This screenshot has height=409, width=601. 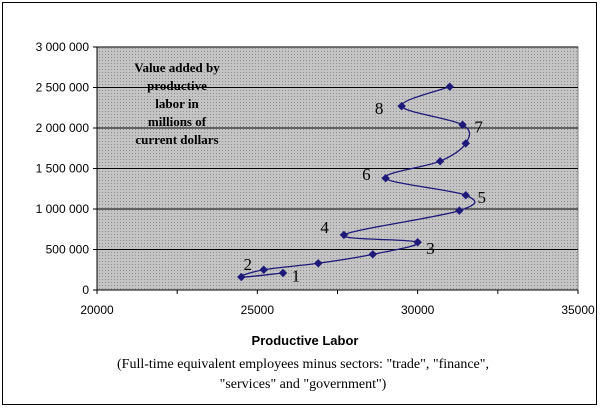 I want to click on point-label: 1, so click(x=296, y=275).